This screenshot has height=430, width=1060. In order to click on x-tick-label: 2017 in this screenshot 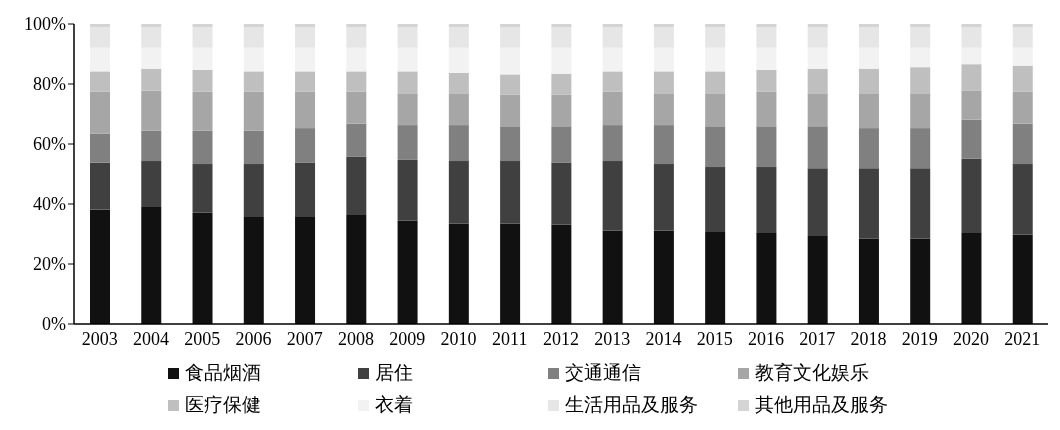, I will do `click(817, 338)`.